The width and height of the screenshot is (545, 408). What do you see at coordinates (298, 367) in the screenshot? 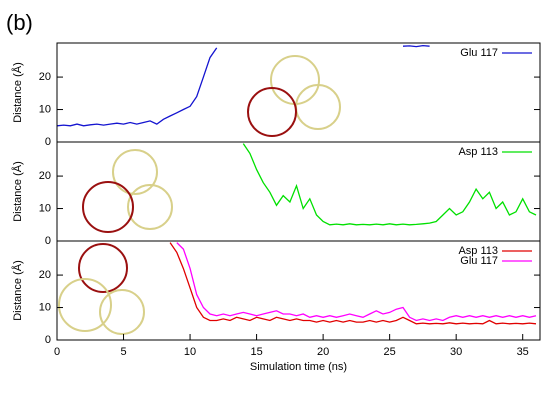
I see `x-axis-label: Simulation time (ns)` at bounding box center [298, 367].